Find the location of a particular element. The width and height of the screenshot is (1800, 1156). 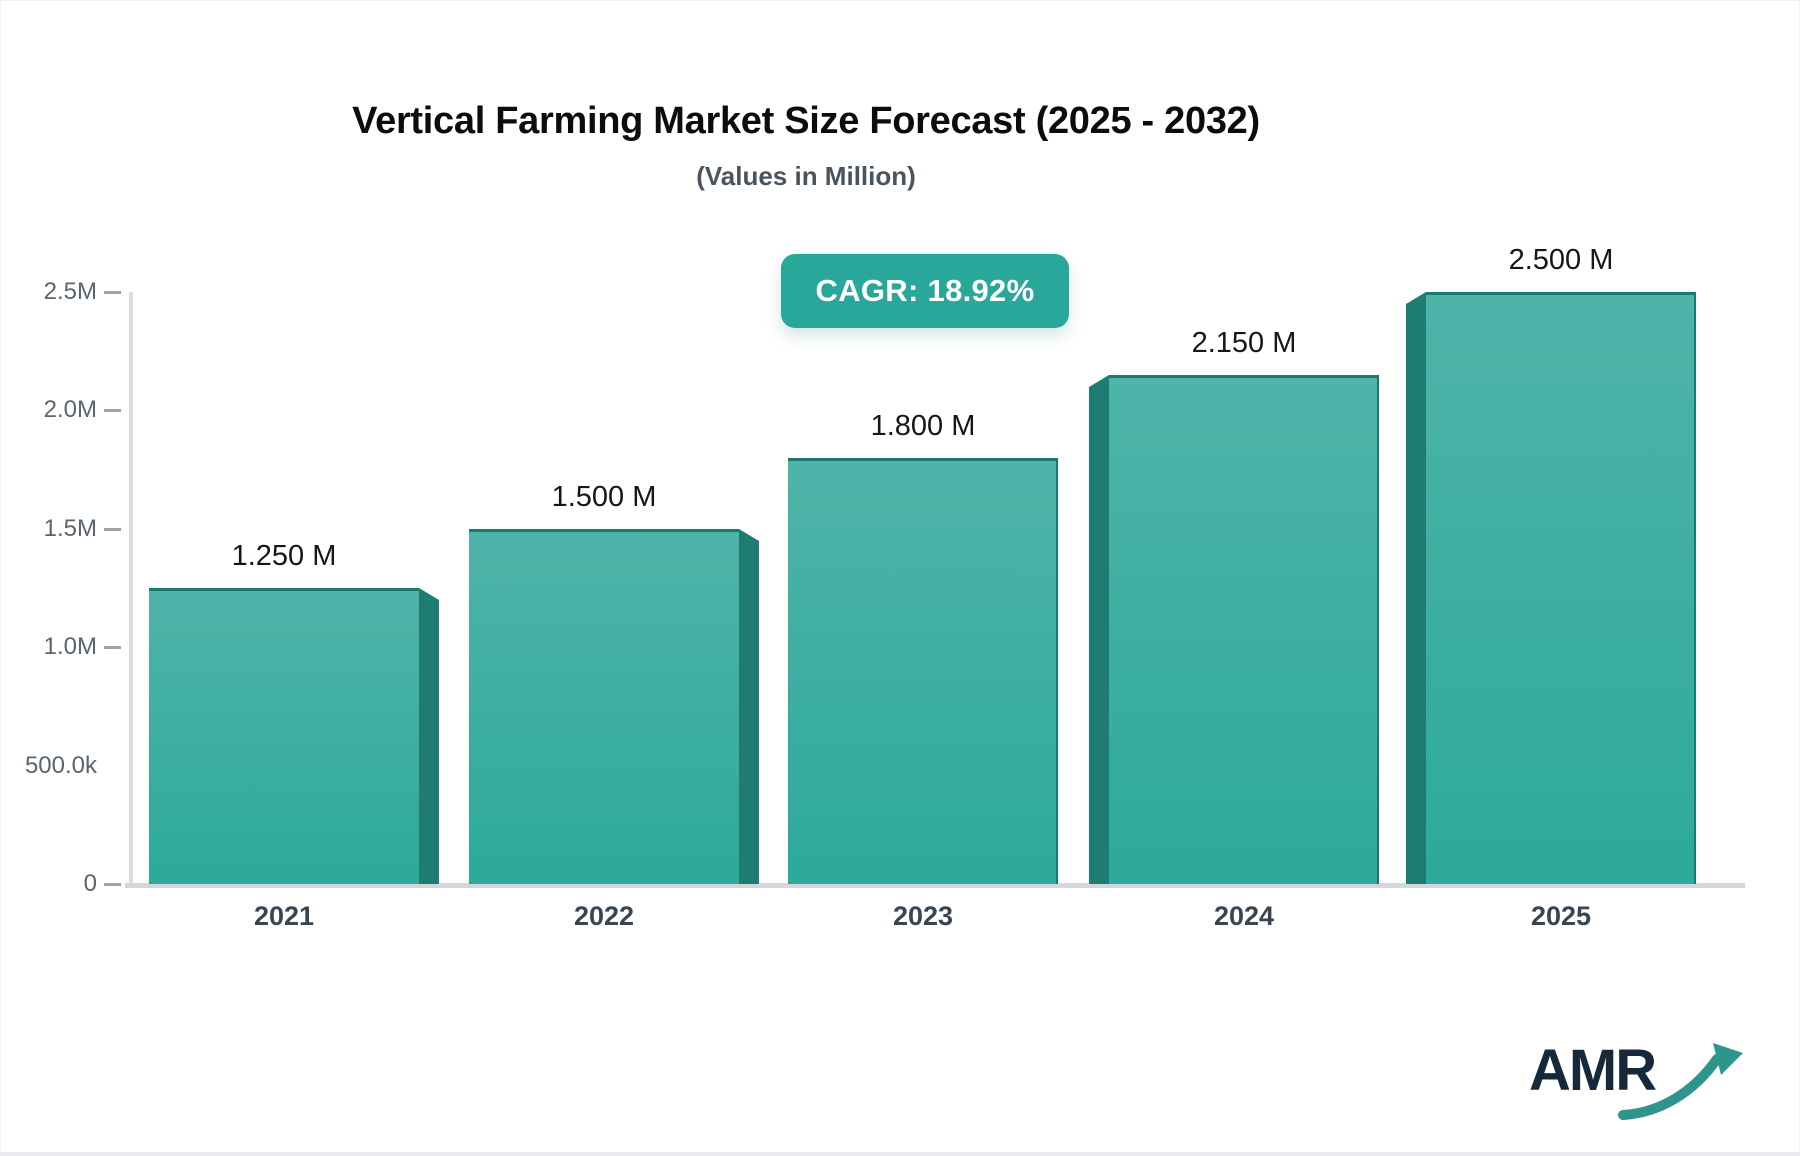

bar-value-label-2024: 2.150 M is located at coordinates (1244, 343).